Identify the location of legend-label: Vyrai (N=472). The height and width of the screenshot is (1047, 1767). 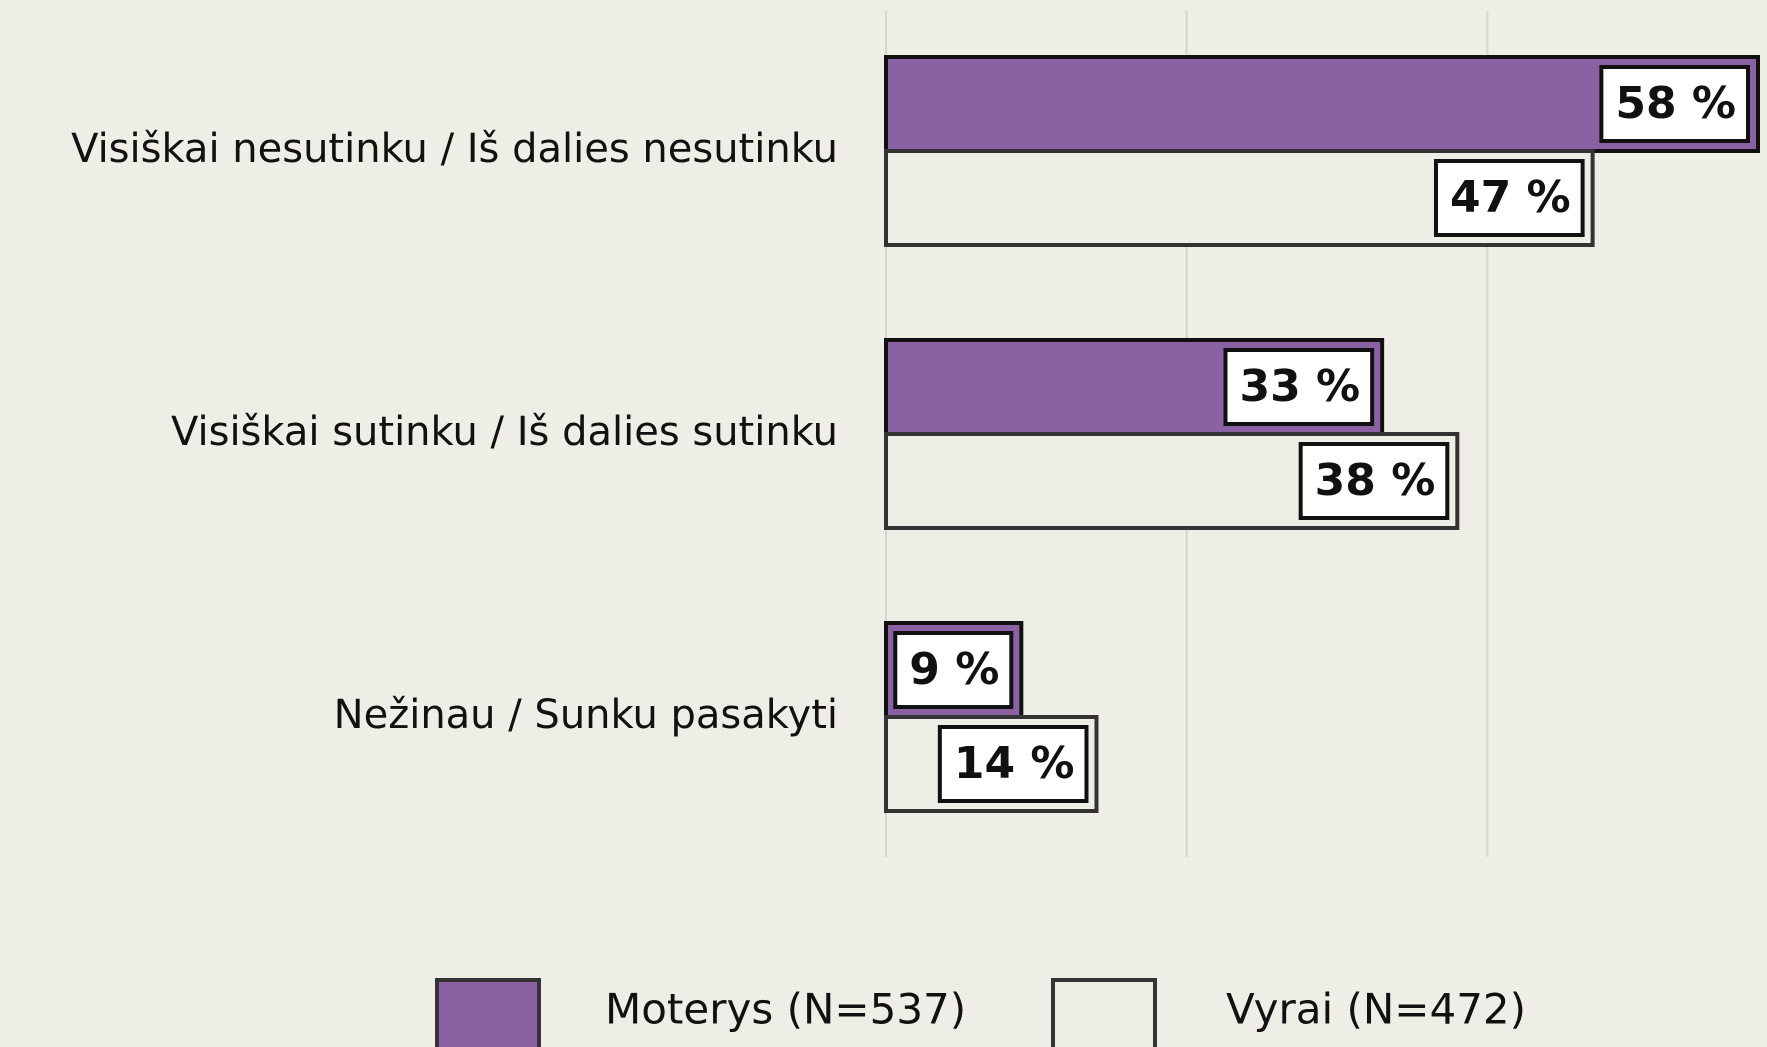
(1376, 1009).